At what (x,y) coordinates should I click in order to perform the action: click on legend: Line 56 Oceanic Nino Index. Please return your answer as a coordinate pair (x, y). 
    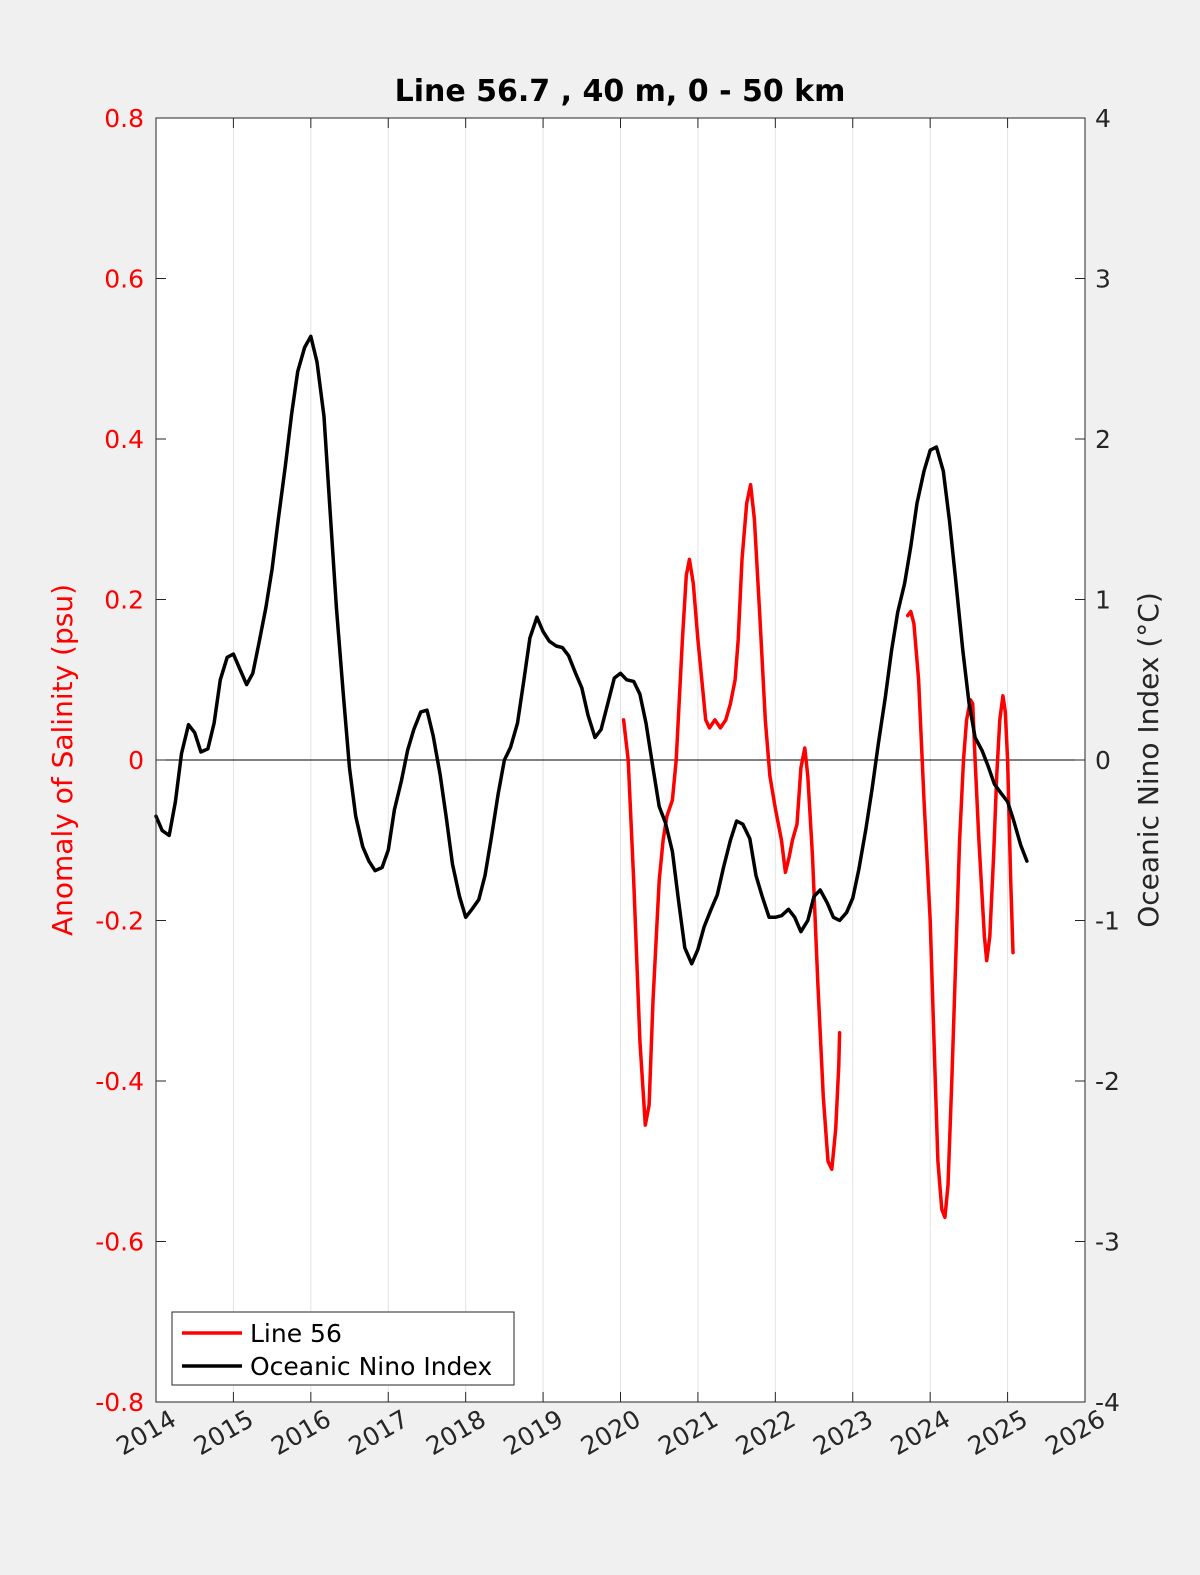
    Looking at the image, I should click on (343, 1348).